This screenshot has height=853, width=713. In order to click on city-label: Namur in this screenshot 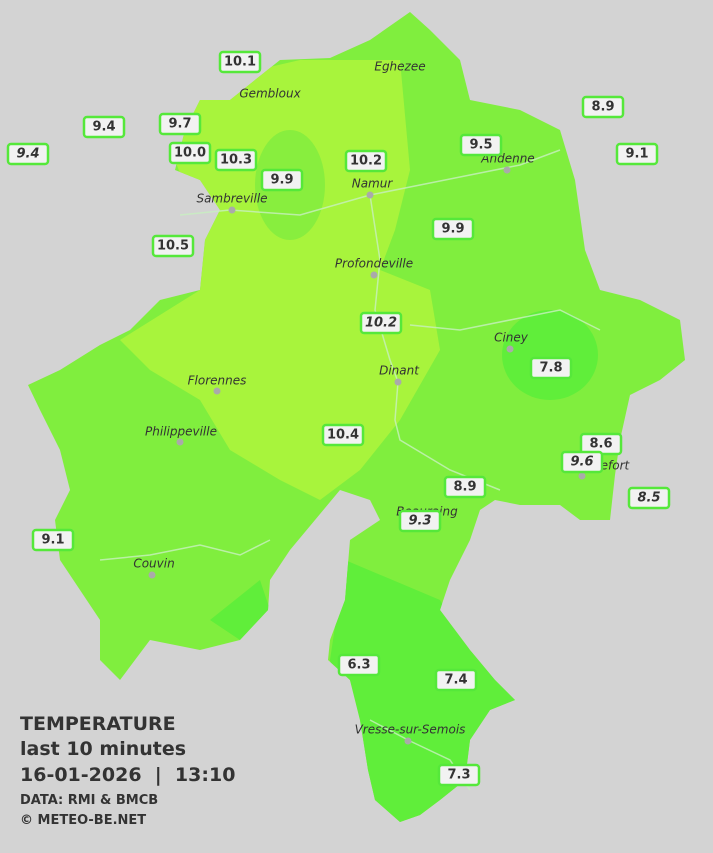, I will do `click(373, 184)`.